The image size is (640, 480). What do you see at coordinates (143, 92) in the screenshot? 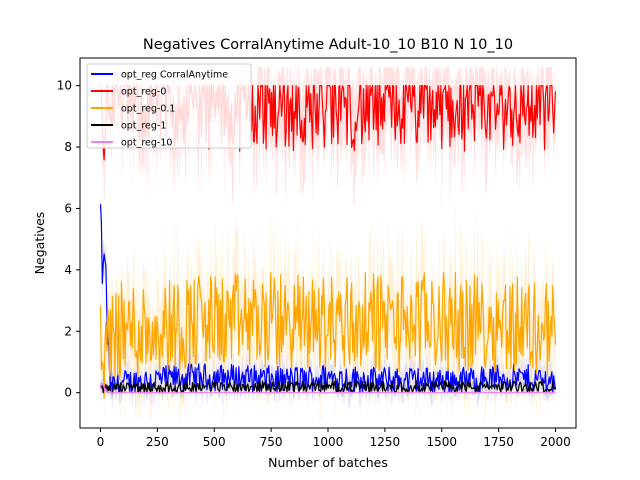
I see `legend-label: opt_reg-0` at bounding box center [143, 92].